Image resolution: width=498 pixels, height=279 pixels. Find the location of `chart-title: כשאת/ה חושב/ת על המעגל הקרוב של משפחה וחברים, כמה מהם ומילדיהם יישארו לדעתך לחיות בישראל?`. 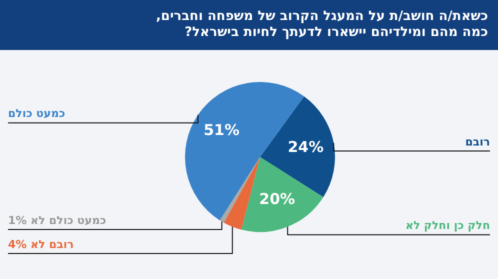

chart-title: כשאת/ה חושב/ת על המעגל הקרוב של משפחה וחברים, כמה מהם ומילדיהם יישארו לדעתך לחיות בישראל? is located at coordinates (321, 25).